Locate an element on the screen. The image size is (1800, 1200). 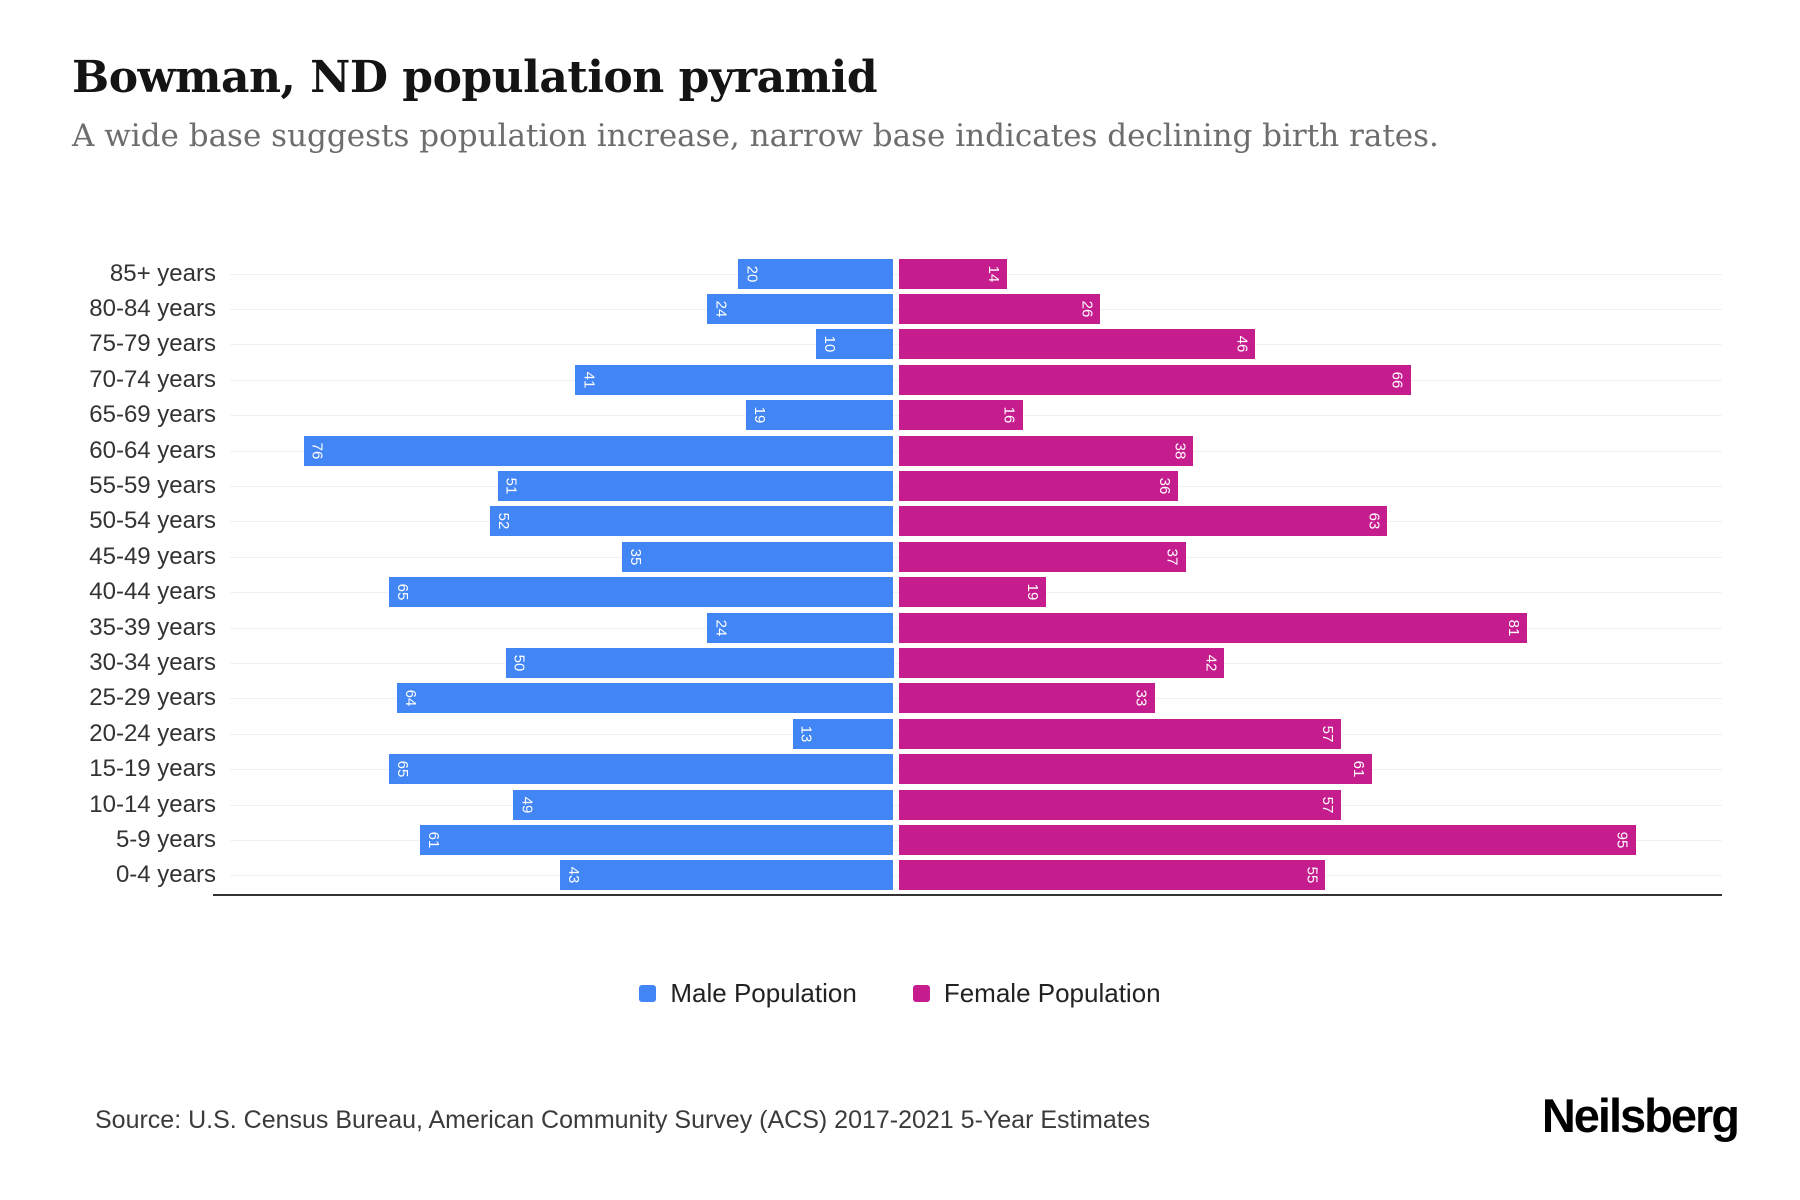
row-plot: 24 26 is located at coordinates (976, 308).